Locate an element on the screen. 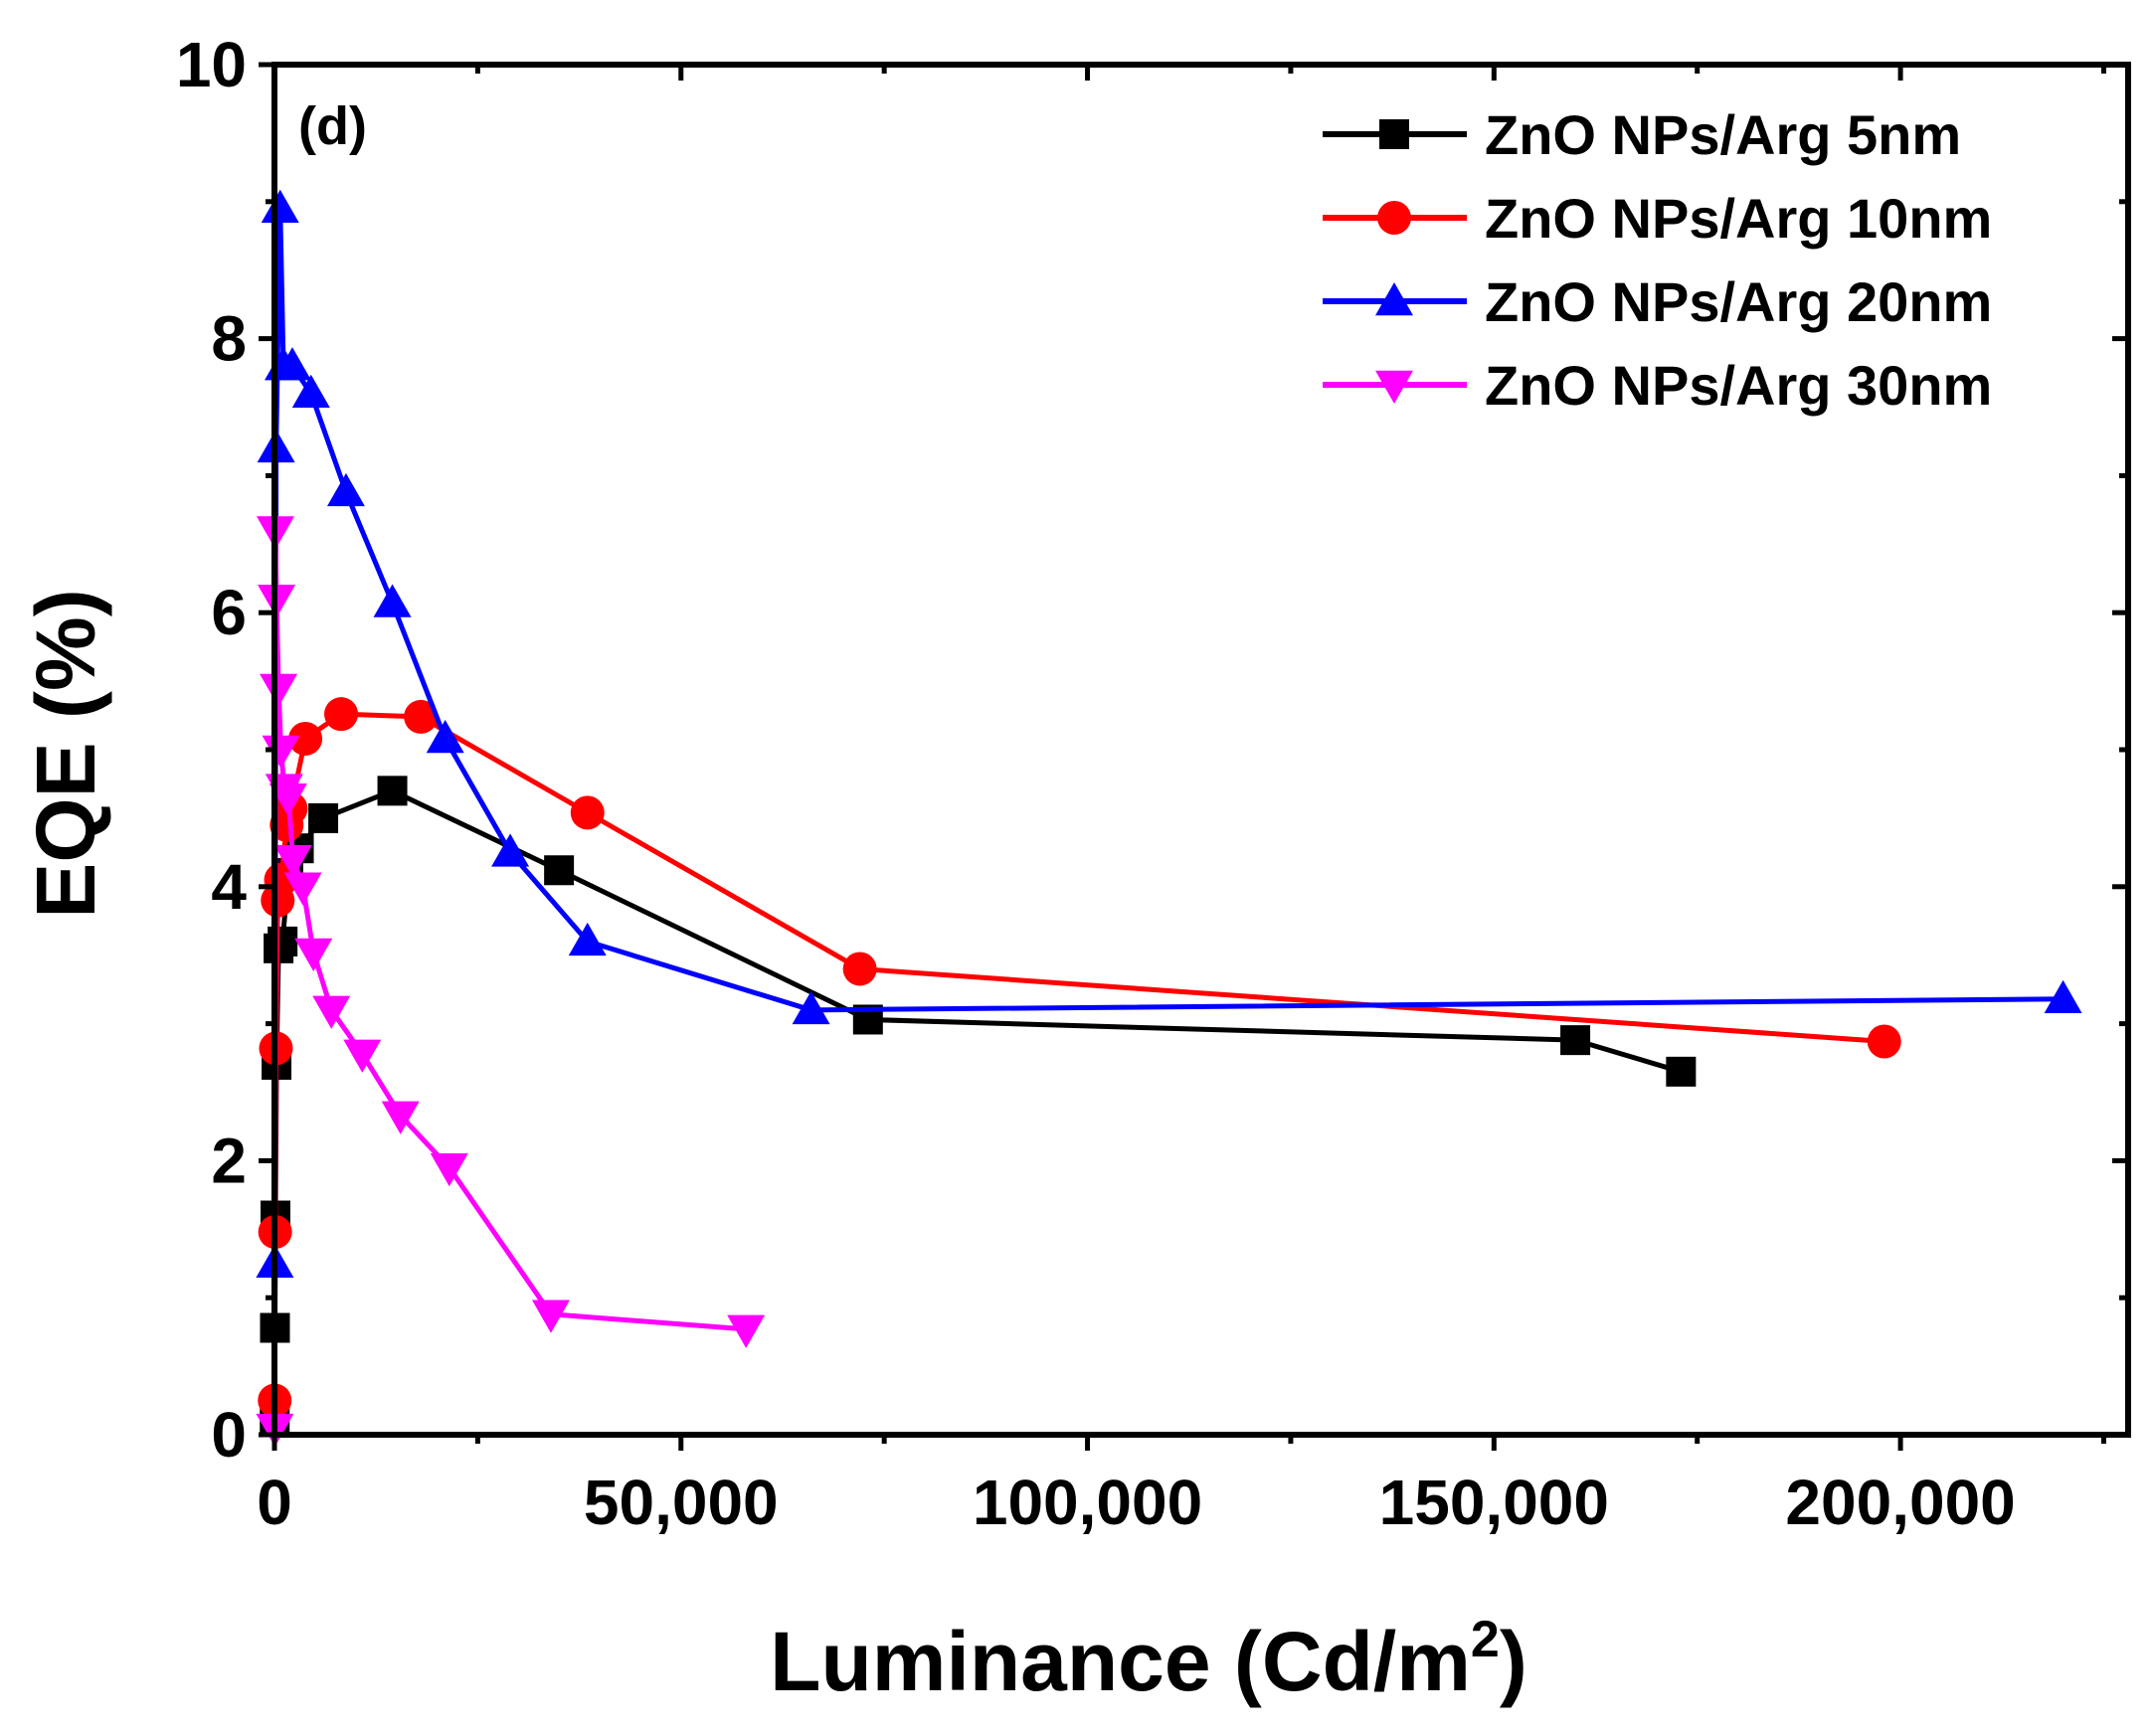 The width and height of the screenshot is (2152, 1736). legend-item: ZnO NPs/Arg 10nm is located at coordinates (1658, 219).